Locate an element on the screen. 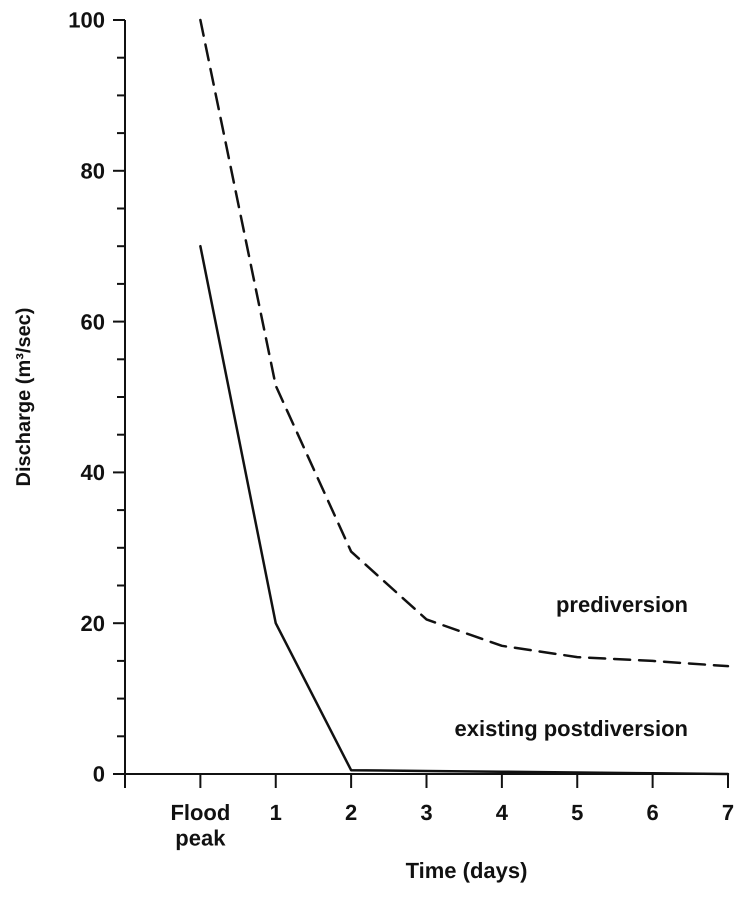 This screenshot has height=898, width=737. x-tick-label: 5 is located at coordinates (577, 812).